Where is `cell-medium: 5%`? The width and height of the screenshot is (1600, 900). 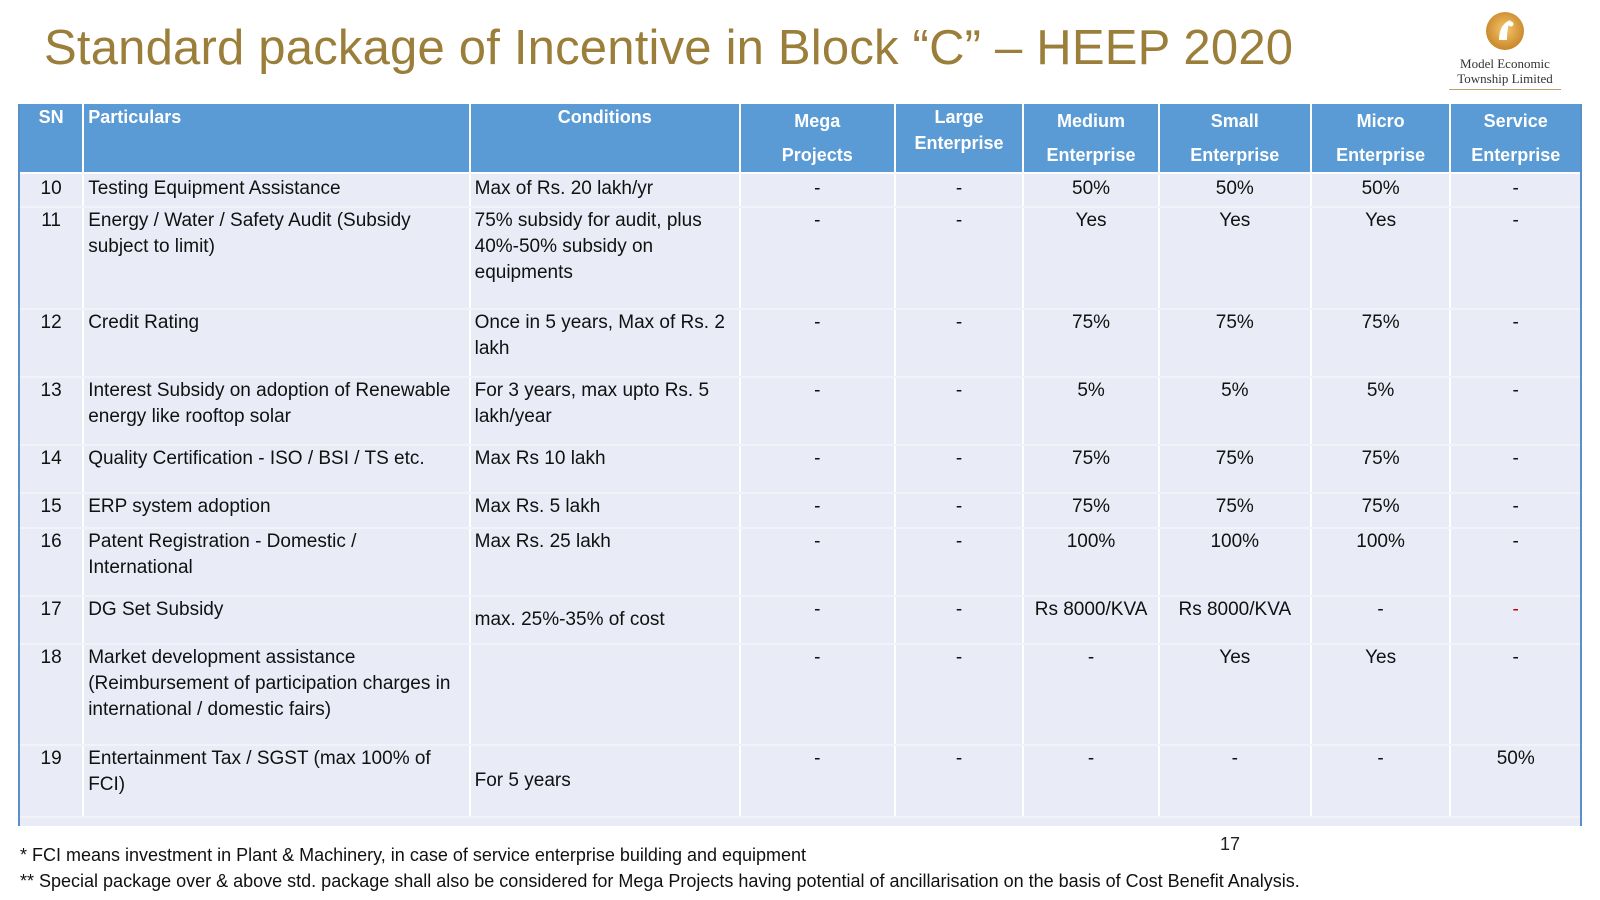
cell-medium: 5% is located at coordinates (1091, 411).